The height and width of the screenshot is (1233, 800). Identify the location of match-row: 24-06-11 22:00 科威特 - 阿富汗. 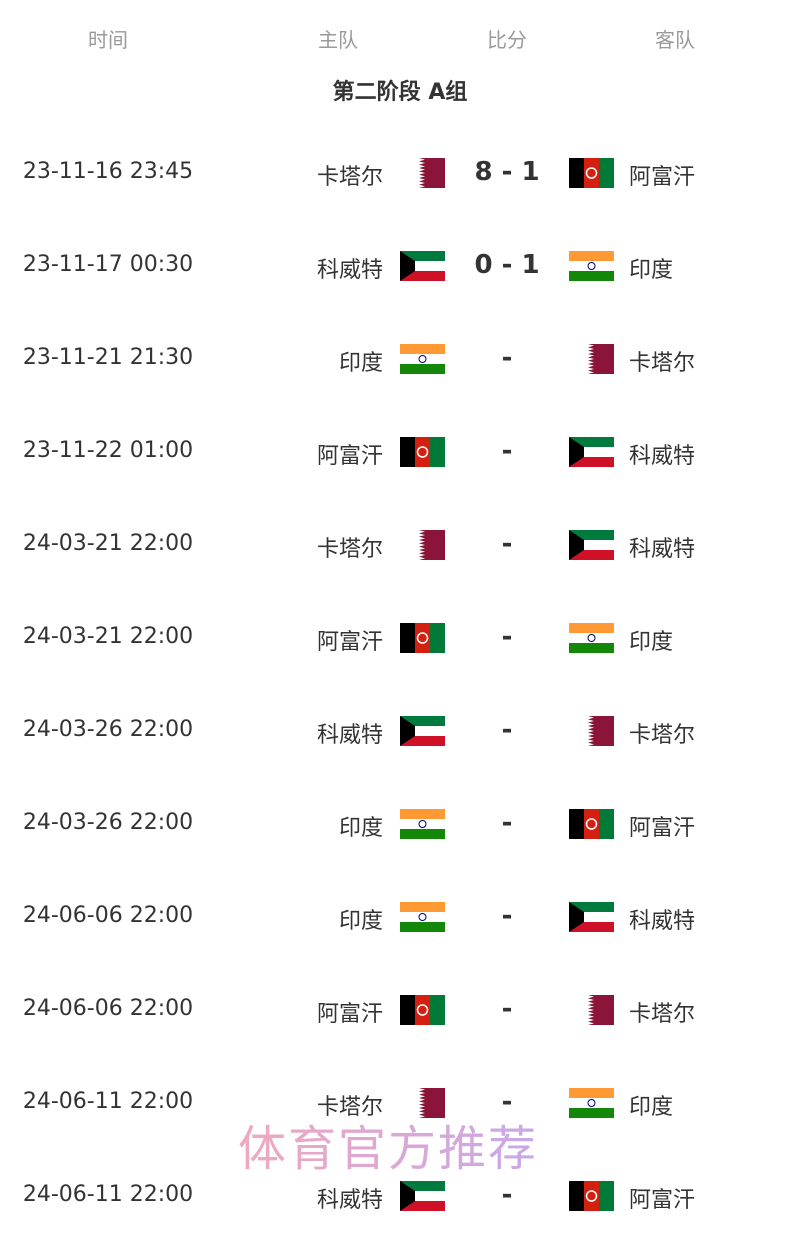
(400, 1196).